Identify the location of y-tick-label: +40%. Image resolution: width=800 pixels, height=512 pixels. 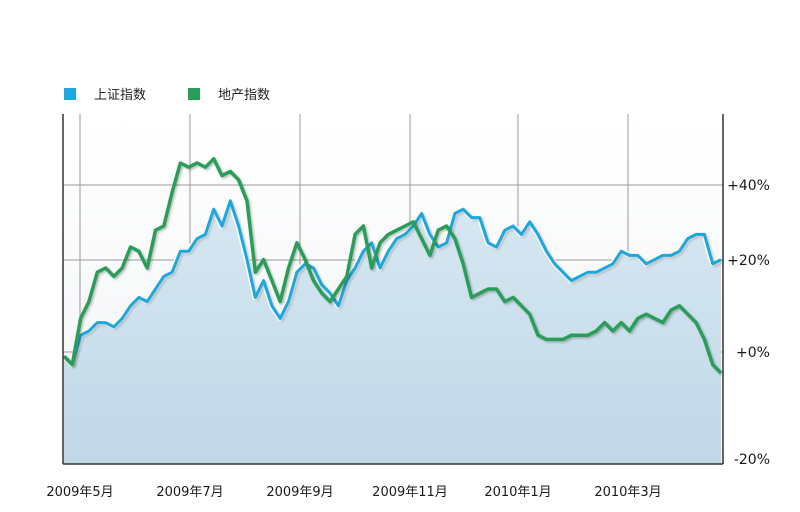
(748, 186).